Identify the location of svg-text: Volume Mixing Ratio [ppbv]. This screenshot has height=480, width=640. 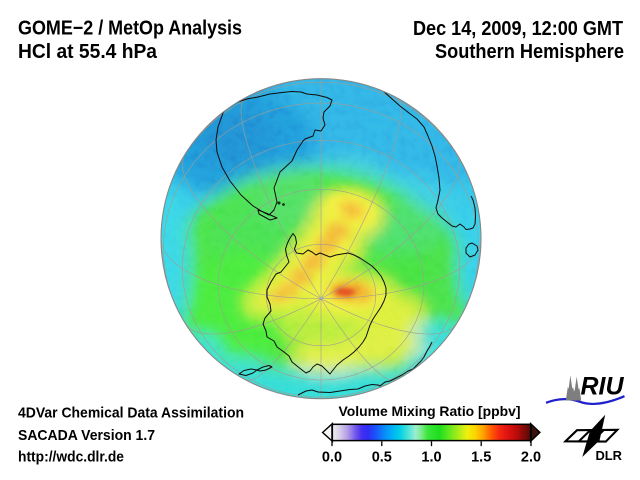
(430, 411).